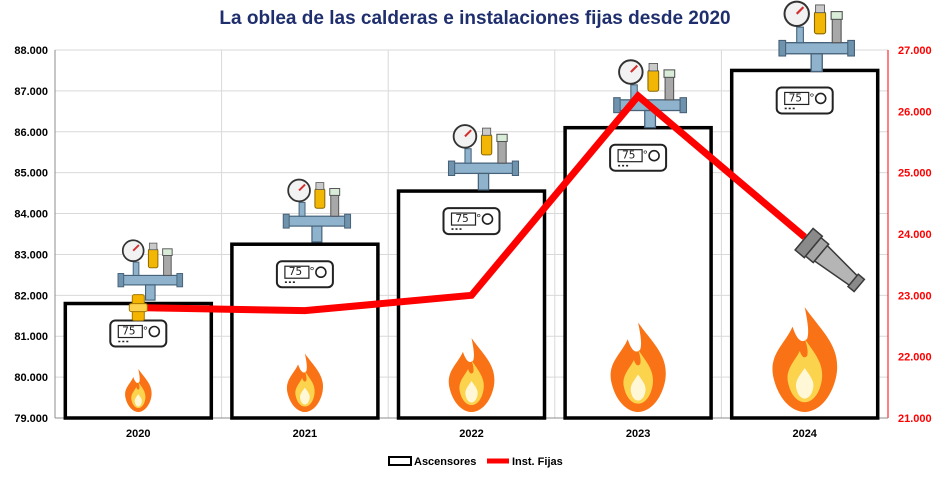 This screenshot has width=950, height=479. I want to click on right-tick-label: 21.000, so click(915, 419).